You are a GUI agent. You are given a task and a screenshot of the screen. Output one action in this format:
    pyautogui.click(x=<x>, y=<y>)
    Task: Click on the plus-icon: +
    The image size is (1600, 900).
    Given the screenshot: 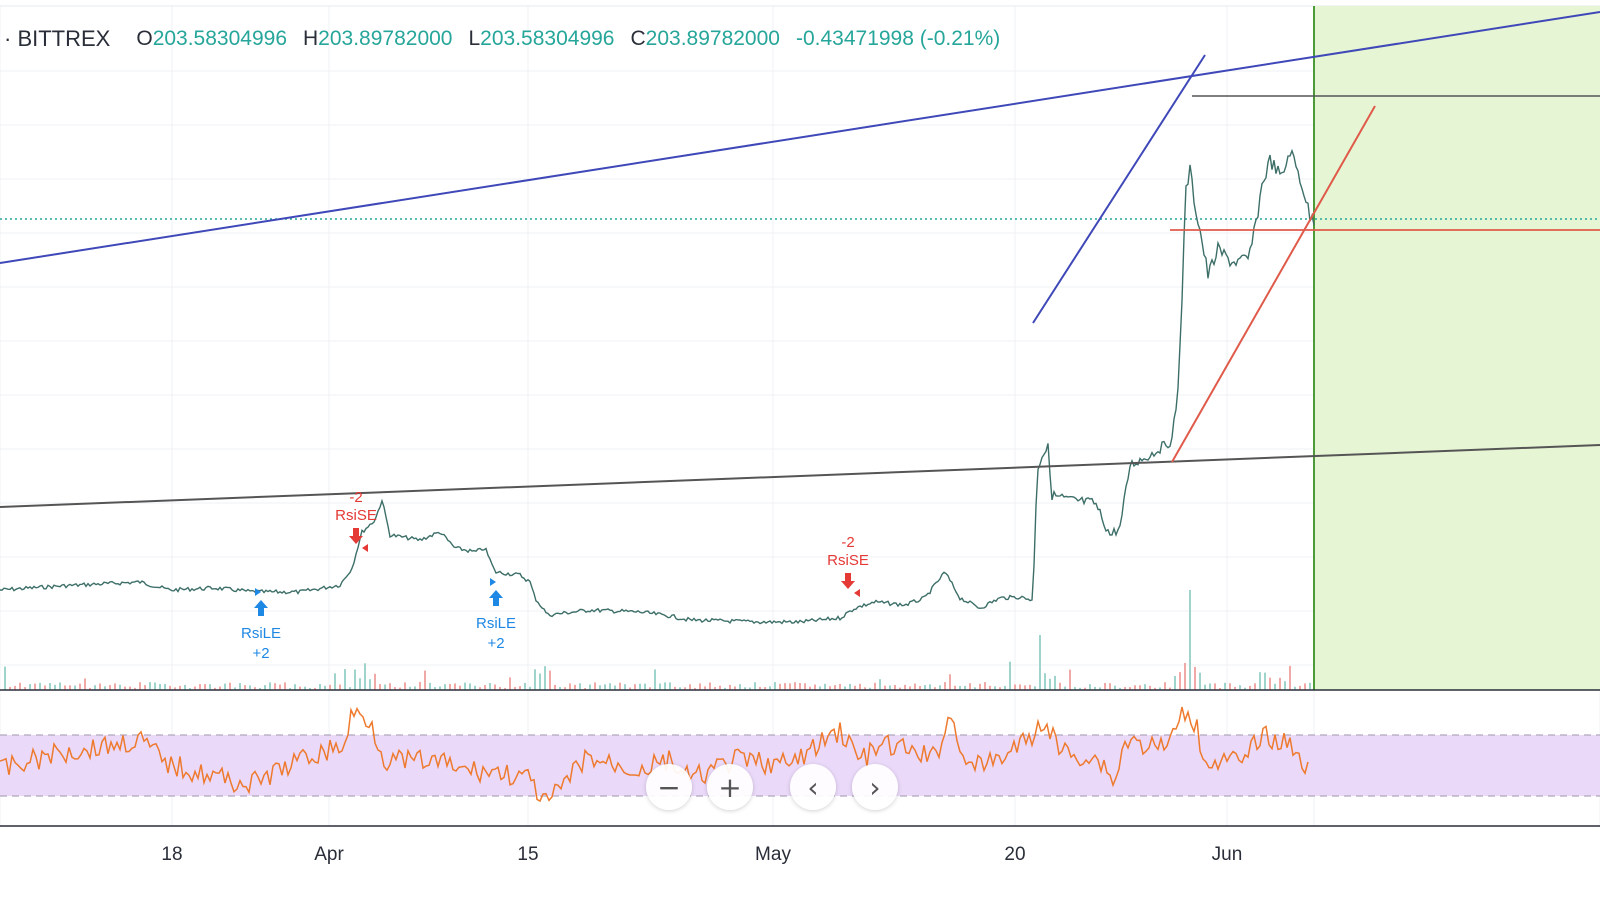 What is the action you would take?
    pyautogui.click(x=730, y=787)
    